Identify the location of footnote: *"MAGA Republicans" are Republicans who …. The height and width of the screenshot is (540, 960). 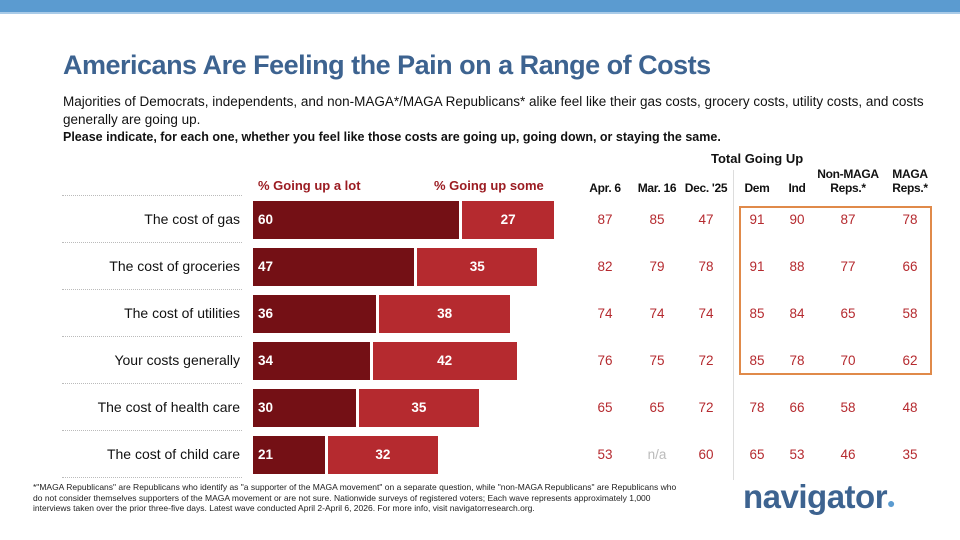
(355, 497).